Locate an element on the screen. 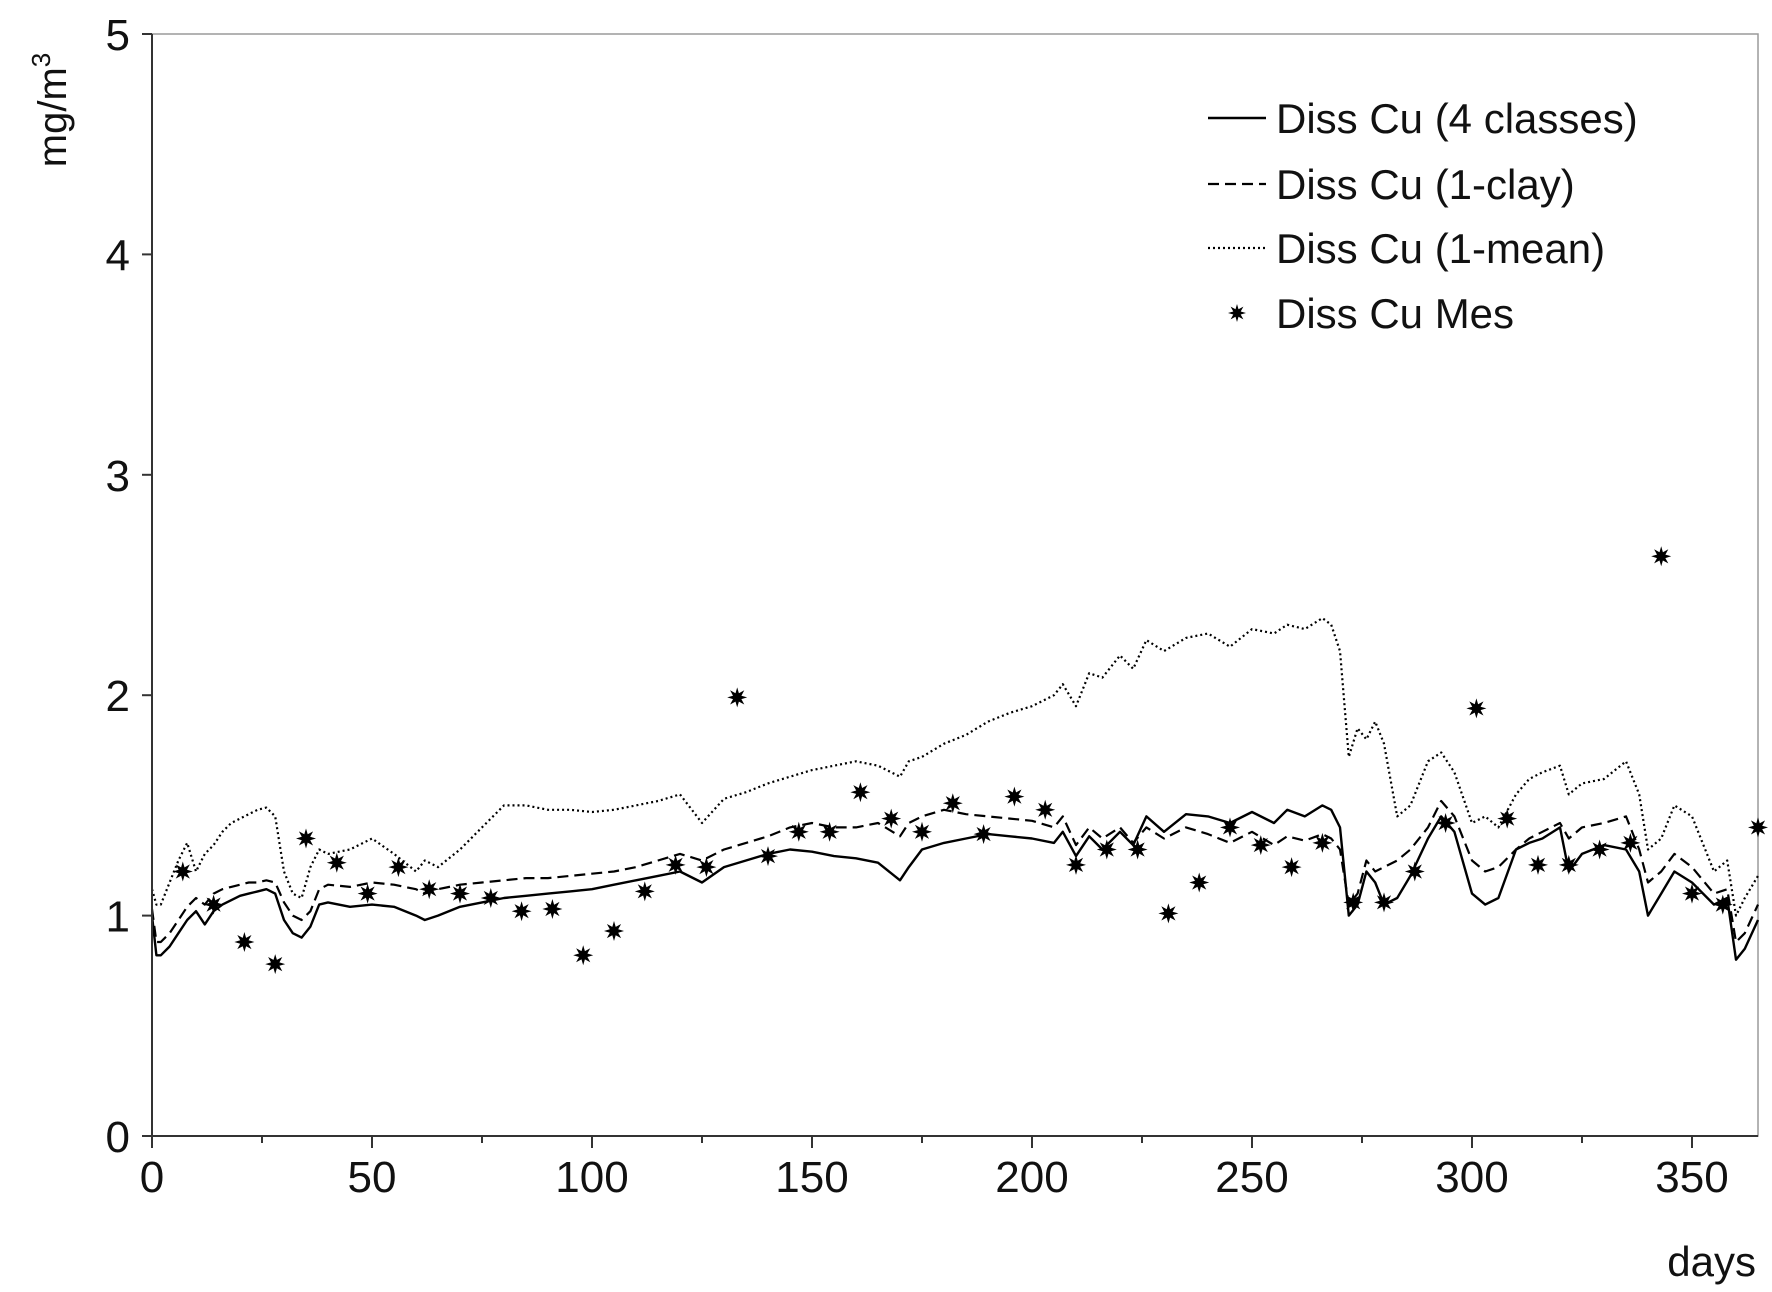 This screenshot has width=1772, height=1292. legend-label: Diss Cu (4 classes) is located at coordinates (1457, 118).